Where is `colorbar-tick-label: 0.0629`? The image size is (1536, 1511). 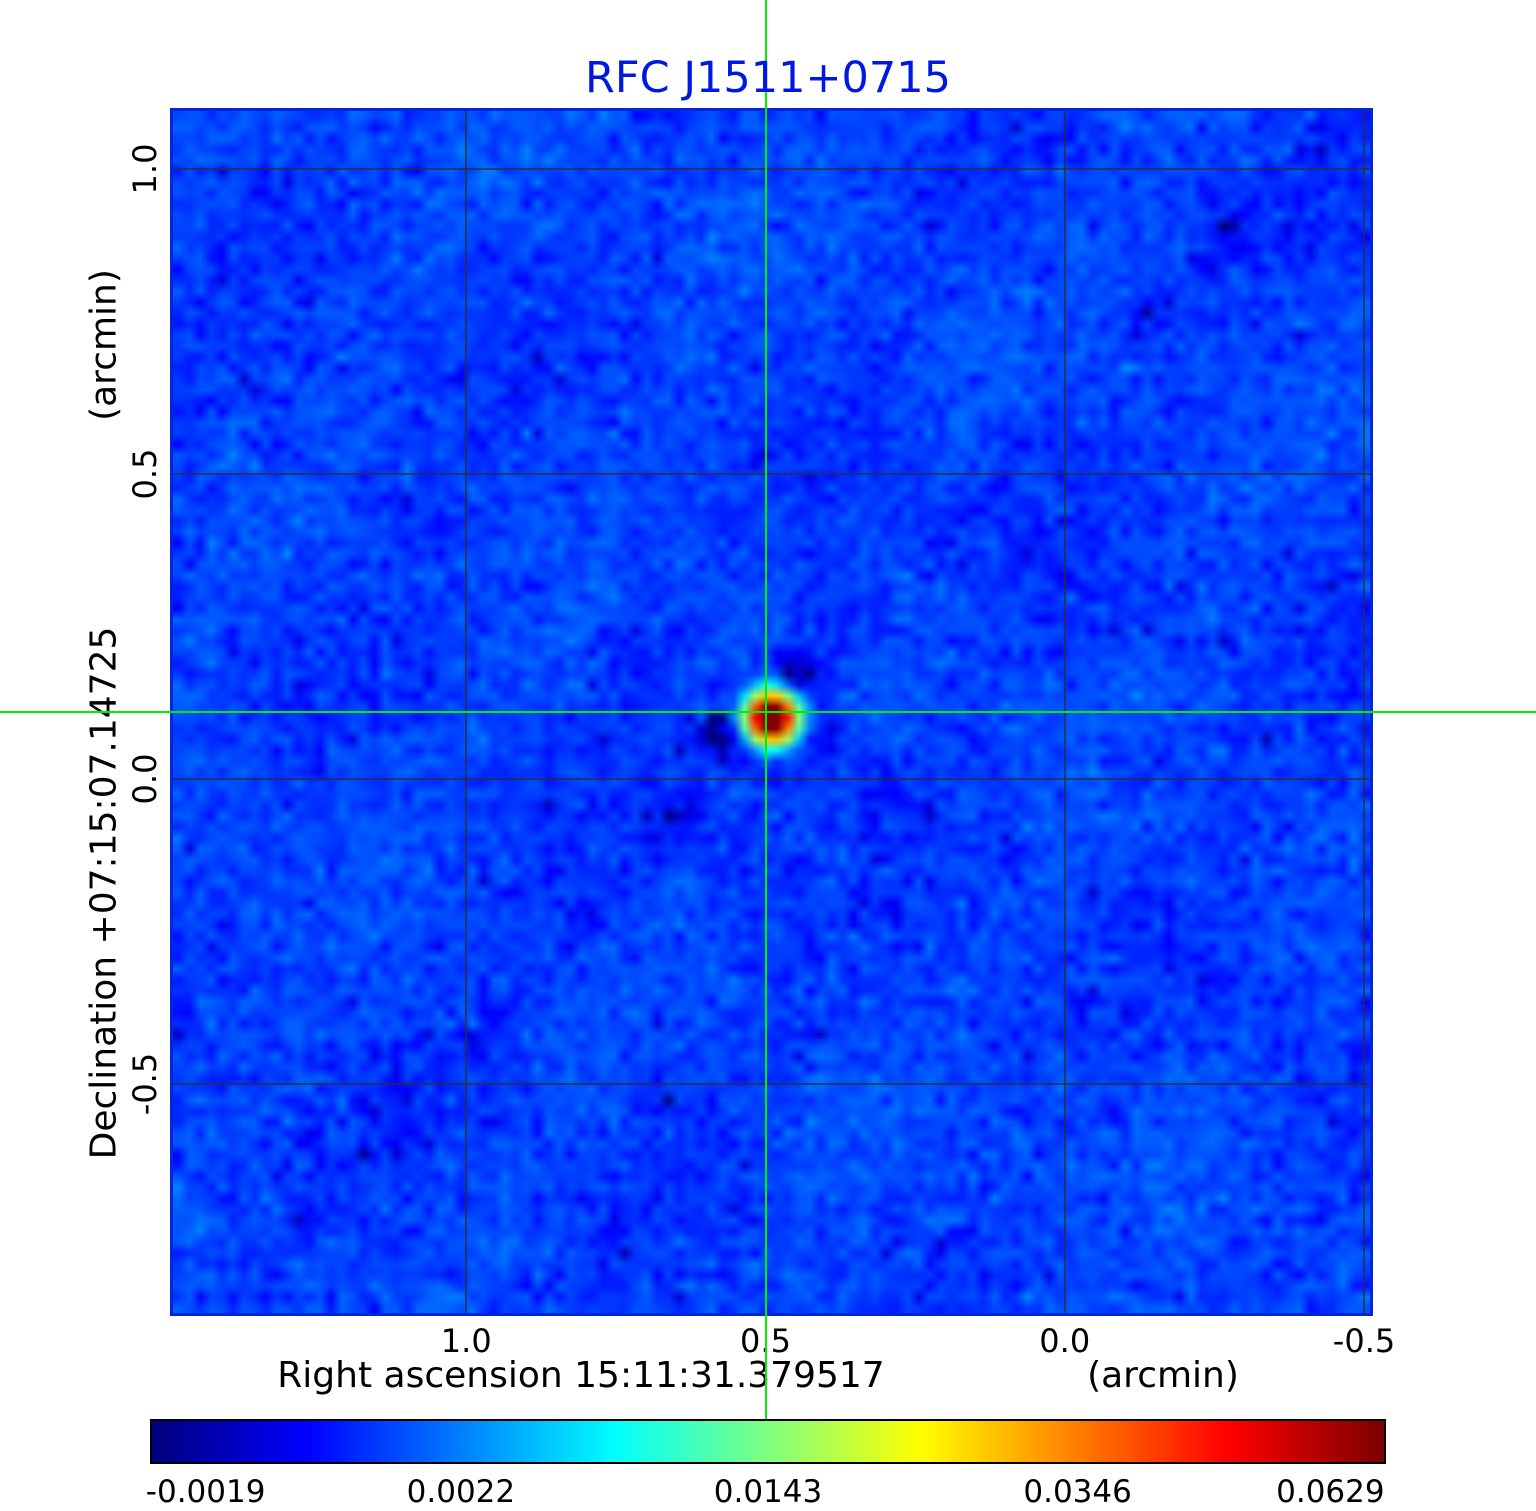
colorbar-tick-label: 0.0629 is located at coordinates (1330, 1492).